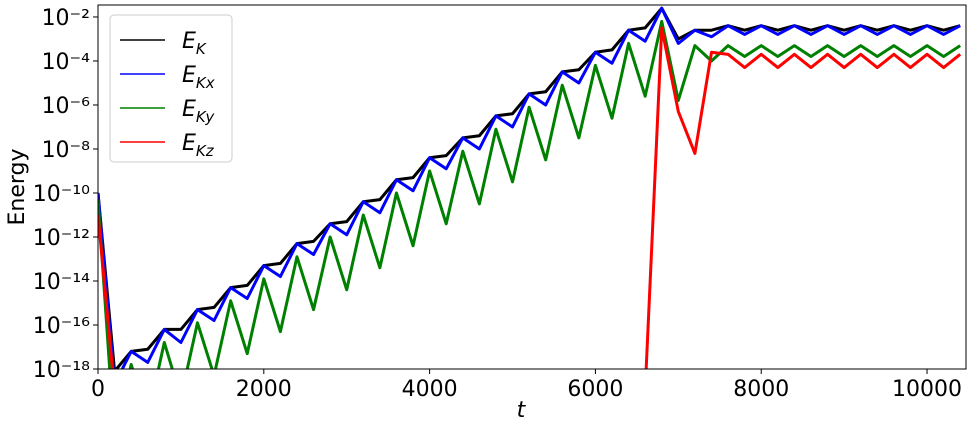 The height and width of the screenshot is (433, 972). What do you see at coordinates (61, 282) in the screenshot?
I see `y-tick-label: 10⁻¹⁴` at bounding box center [61, 282].